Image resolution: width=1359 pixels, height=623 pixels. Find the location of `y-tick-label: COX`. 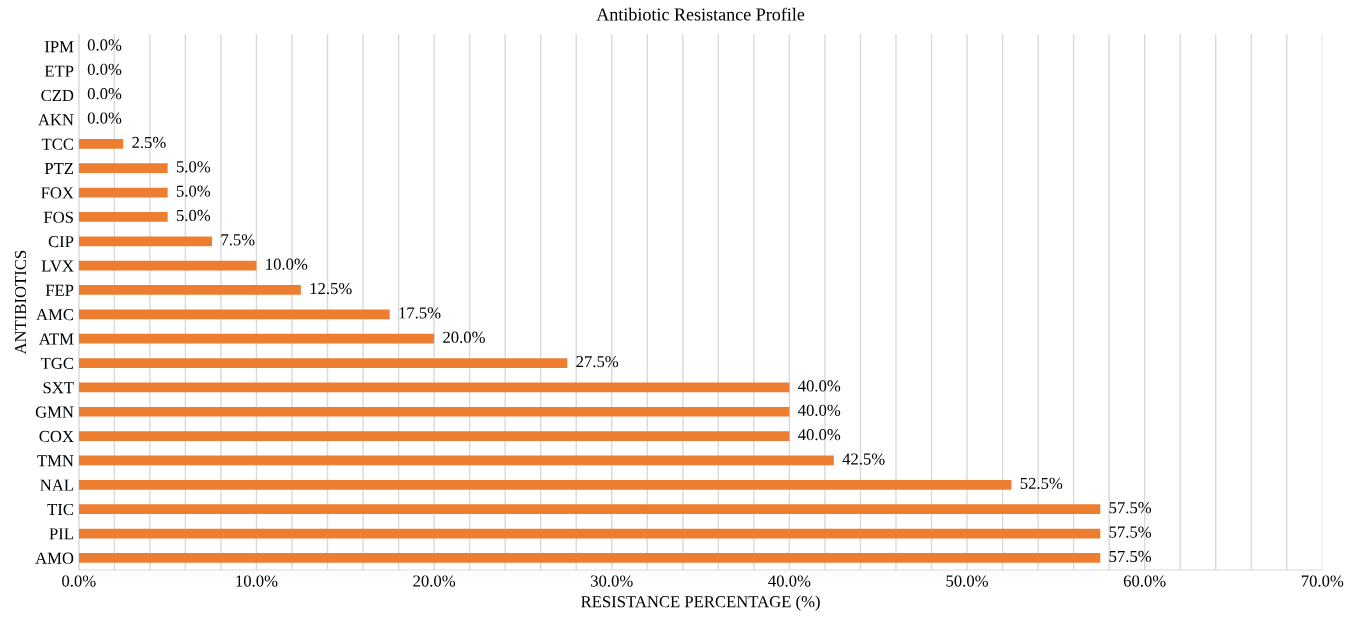

y-tick-label: COX is located at coordinates (56, 436).